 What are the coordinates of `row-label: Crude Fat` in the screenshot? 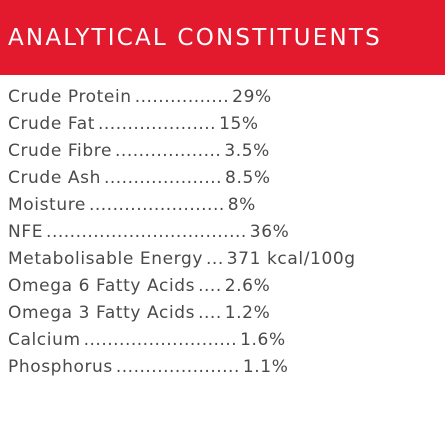 It's located at (51, 124).